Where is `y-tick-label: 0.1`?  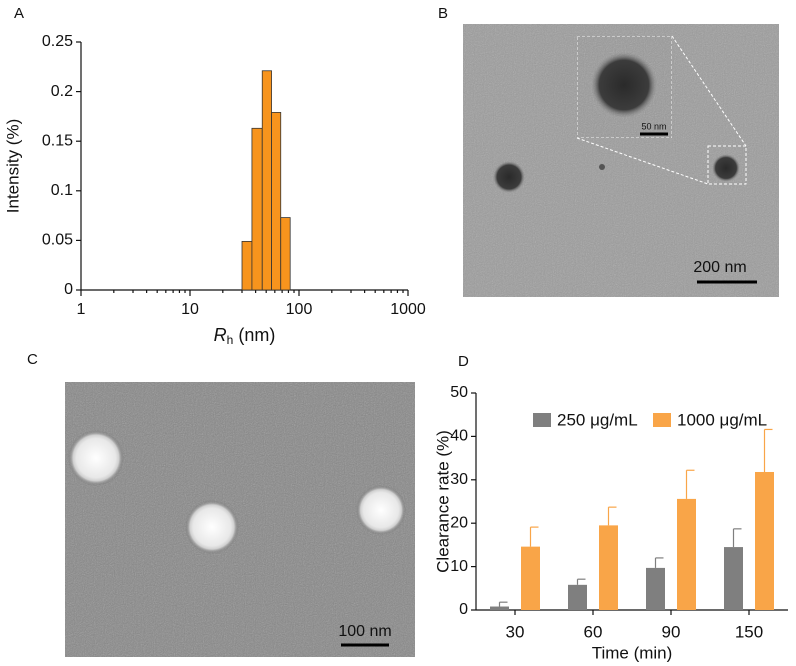
y-tick-label: 0.1 is located at coordinates (62, 190).